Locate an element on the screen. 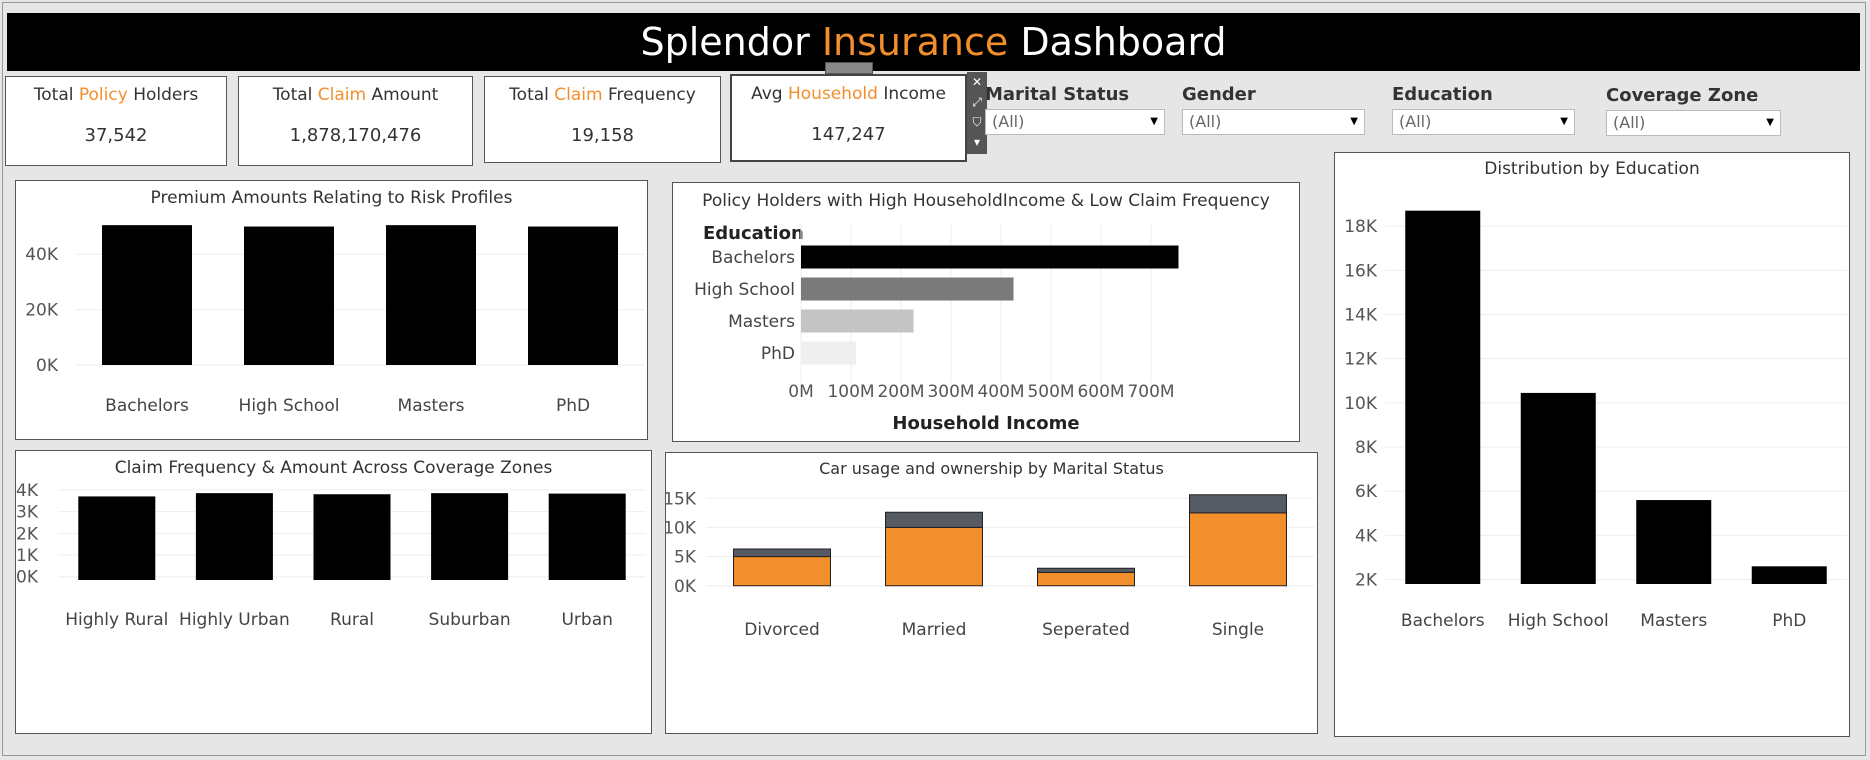 The image size is (1870, 760). filter-icon: ⛉ is located at coordinates (977, 122).